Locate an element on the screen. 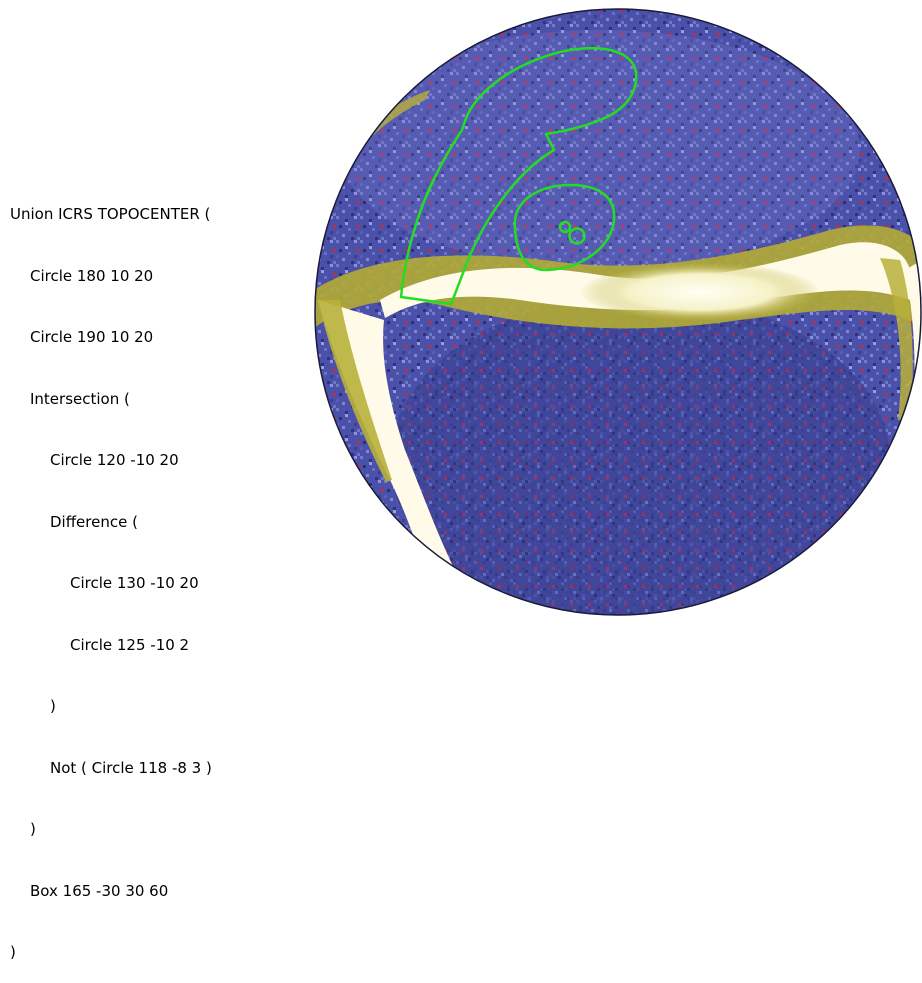 The height and width of the screenshot is (983, 922). code-line: Circle 120 -10 20 is located at coordinates (114, 460).